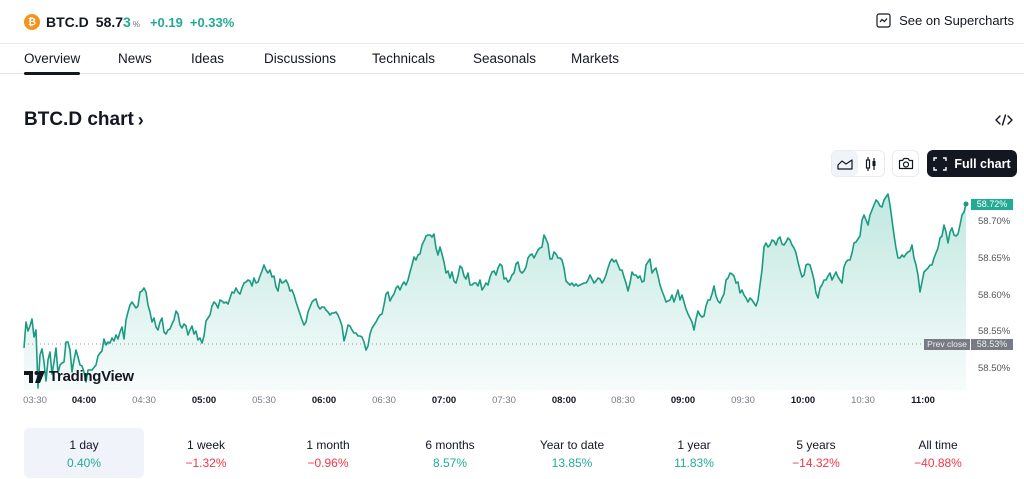 This screenshot has height=479, width=1024. Describe the element at coordinates (135, 58) in the screenshot. I see `tab-news: News` at that location.